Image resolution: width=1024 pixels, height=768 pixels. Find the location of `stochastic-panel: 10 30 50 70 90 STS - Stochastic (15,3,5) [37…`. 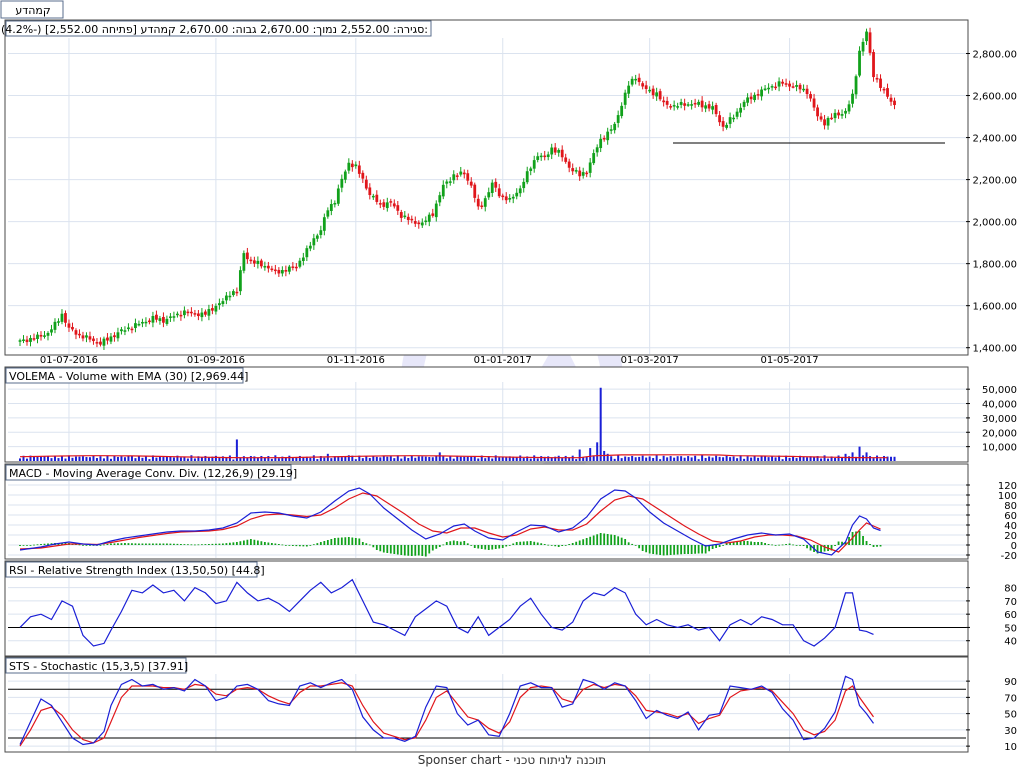

stochastic-panel: 10 30 50 70 90 STS - Stochastic (15,3,5) [37… is located at coordinates (510, 704).